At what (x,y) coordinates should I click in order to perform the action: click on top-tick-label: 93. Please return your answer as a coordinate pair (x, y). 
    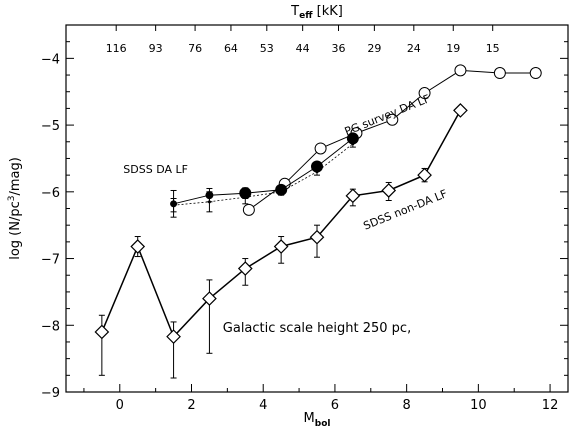
    Looking at the image, I should click on (156, 48).